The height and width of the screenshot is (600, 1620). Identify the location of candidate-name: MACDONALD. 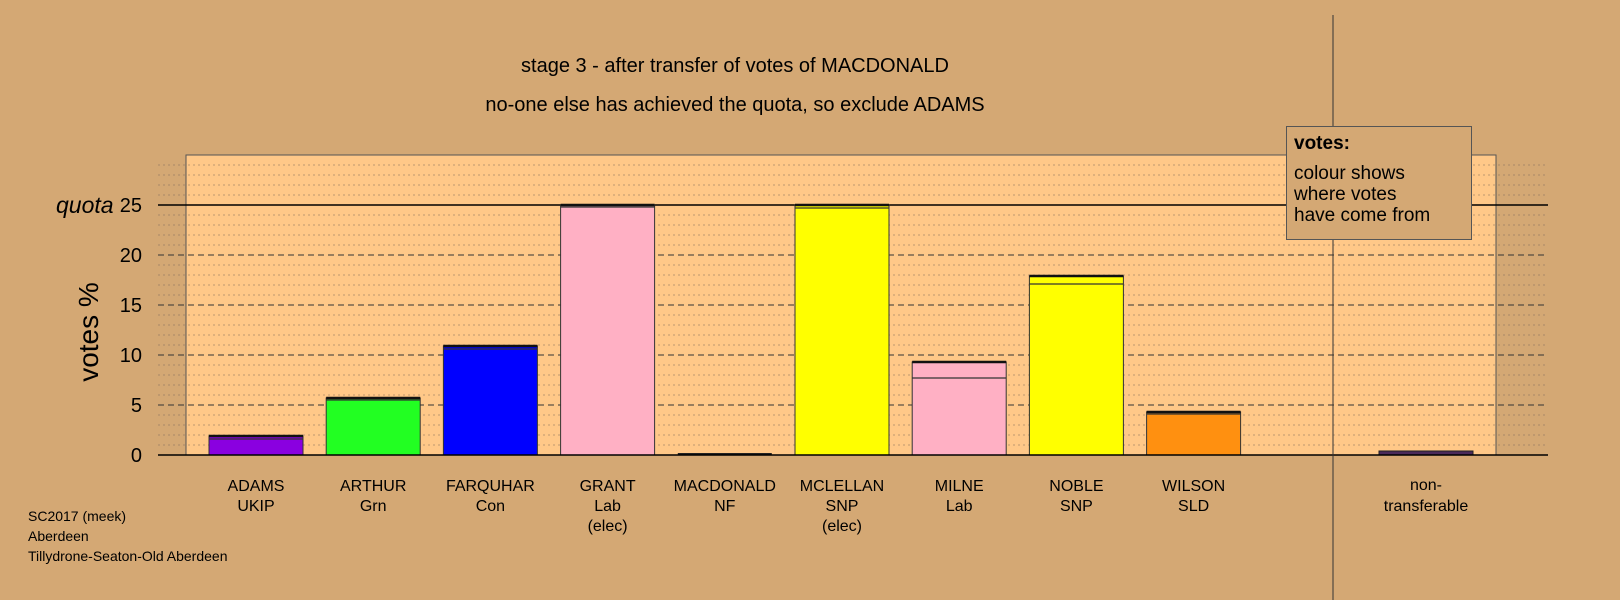
(725, 486).